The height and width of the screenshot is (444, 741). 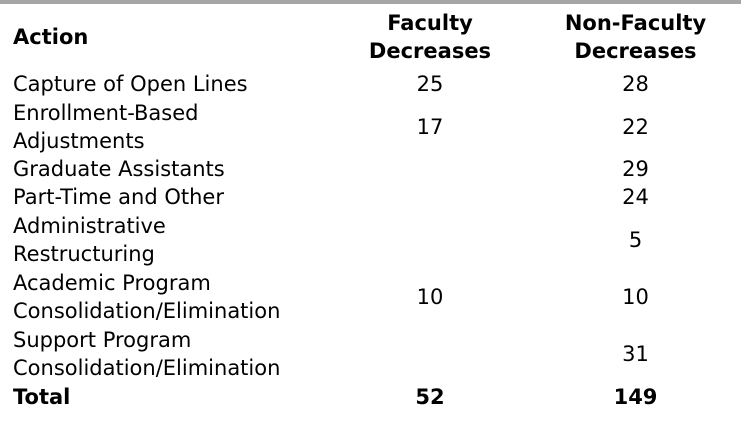 I want to click on faculty-cell: 10, so click(x=430, y=296).